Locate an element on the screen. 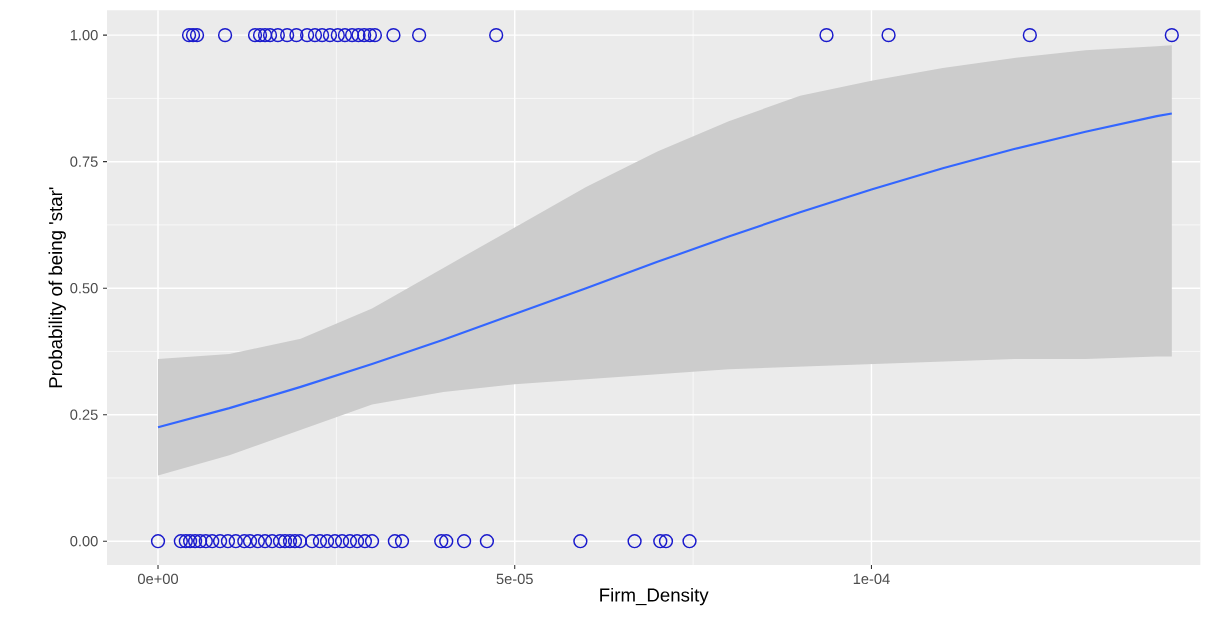 This screenshot has height=643, width=1214. x-tick-label: 0e+00 is located at coordinates (158, 579).